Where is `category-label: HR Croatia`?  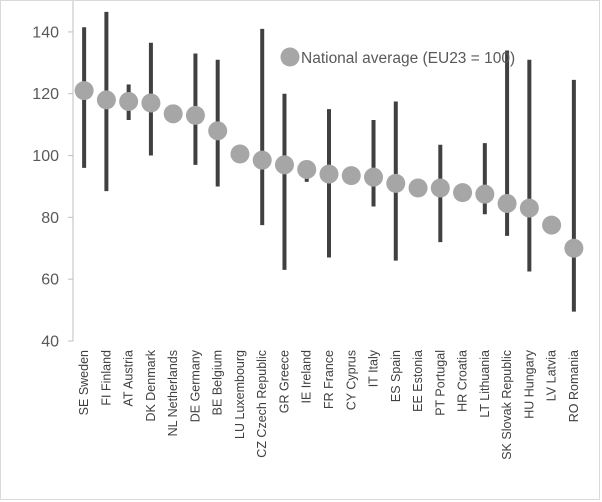 category-label: HR Croatia is located at coordinates (463, 381).